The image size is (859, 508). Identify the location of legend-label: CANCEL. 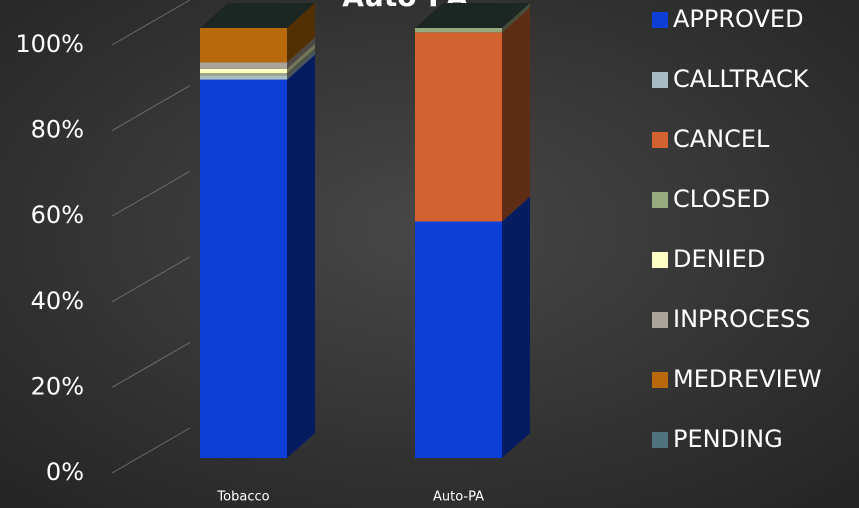
(721, 139).